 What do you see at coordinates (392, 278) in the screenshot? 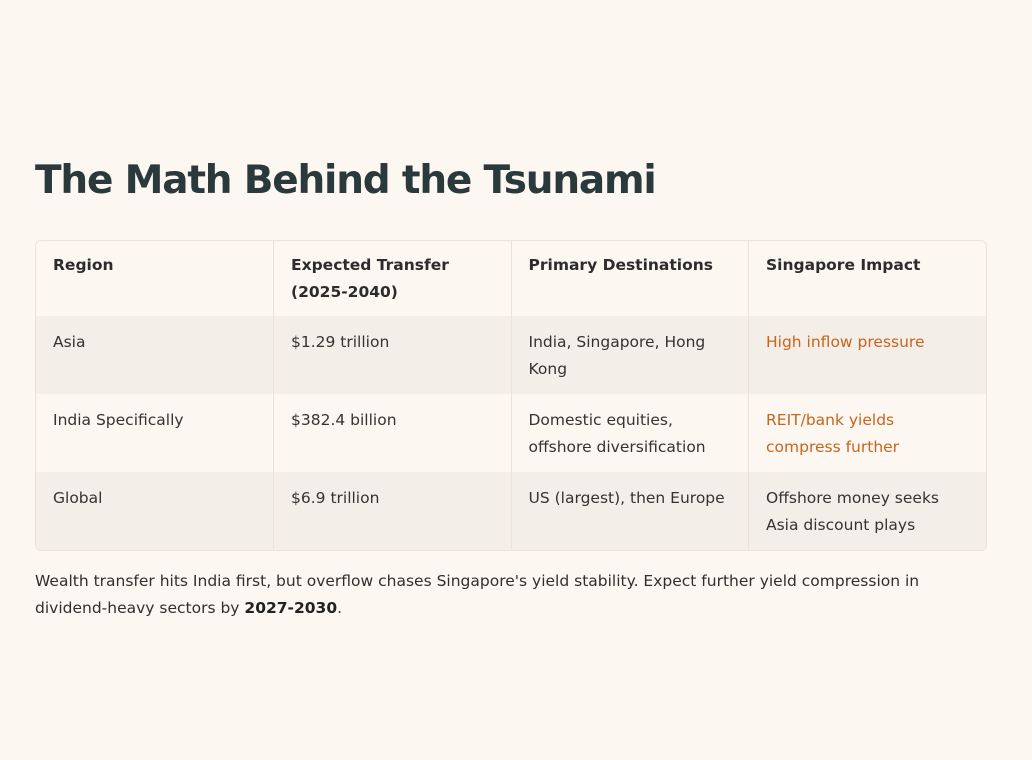
I see `header-expected-transfer: Expected Transfer (2025-2040)` at bounding box center [392, 278].